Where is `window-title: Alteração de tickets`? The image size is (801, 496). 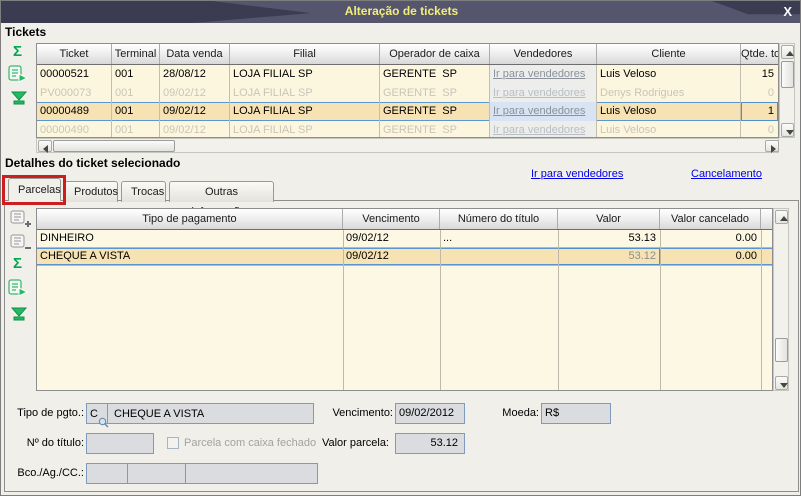
window-title: Alteração de tickets is located at coordinates (401, 11).